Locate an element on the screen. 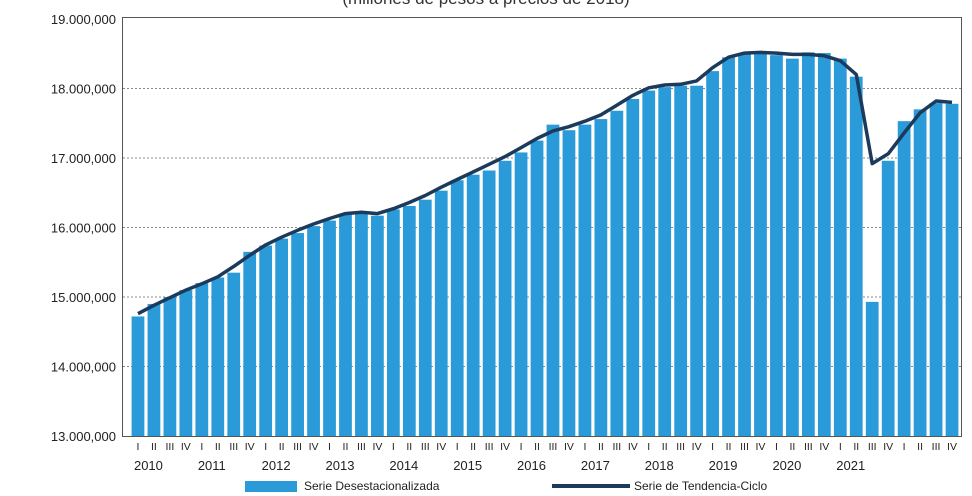 Image resolution: width=972 pixels, height=496 pixels. year-tick-label: 2011 is located at coordinates (212, 465).